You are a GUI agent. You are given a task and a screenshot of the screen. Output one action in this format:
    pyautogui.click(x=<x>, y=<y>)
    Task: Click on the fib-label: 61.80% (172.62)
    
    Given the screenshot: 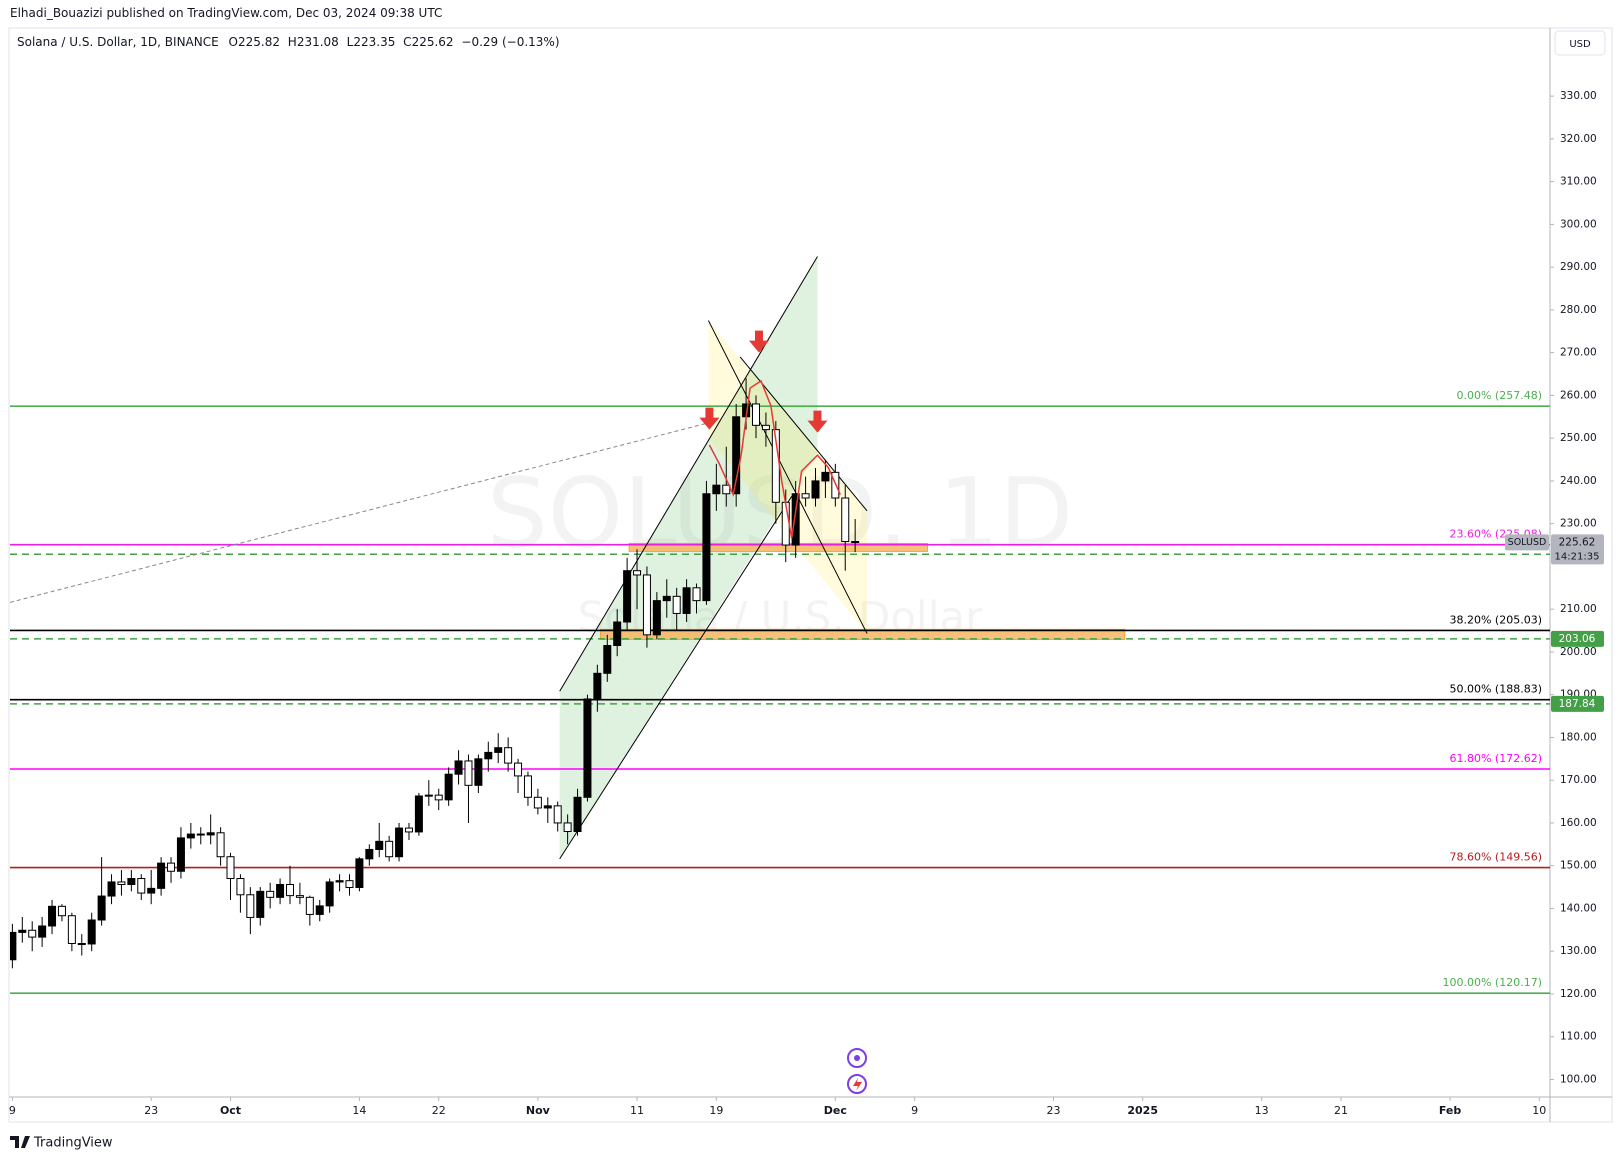 What is the action you would take?
    pyautogui.click(x=1495, y=758)
    